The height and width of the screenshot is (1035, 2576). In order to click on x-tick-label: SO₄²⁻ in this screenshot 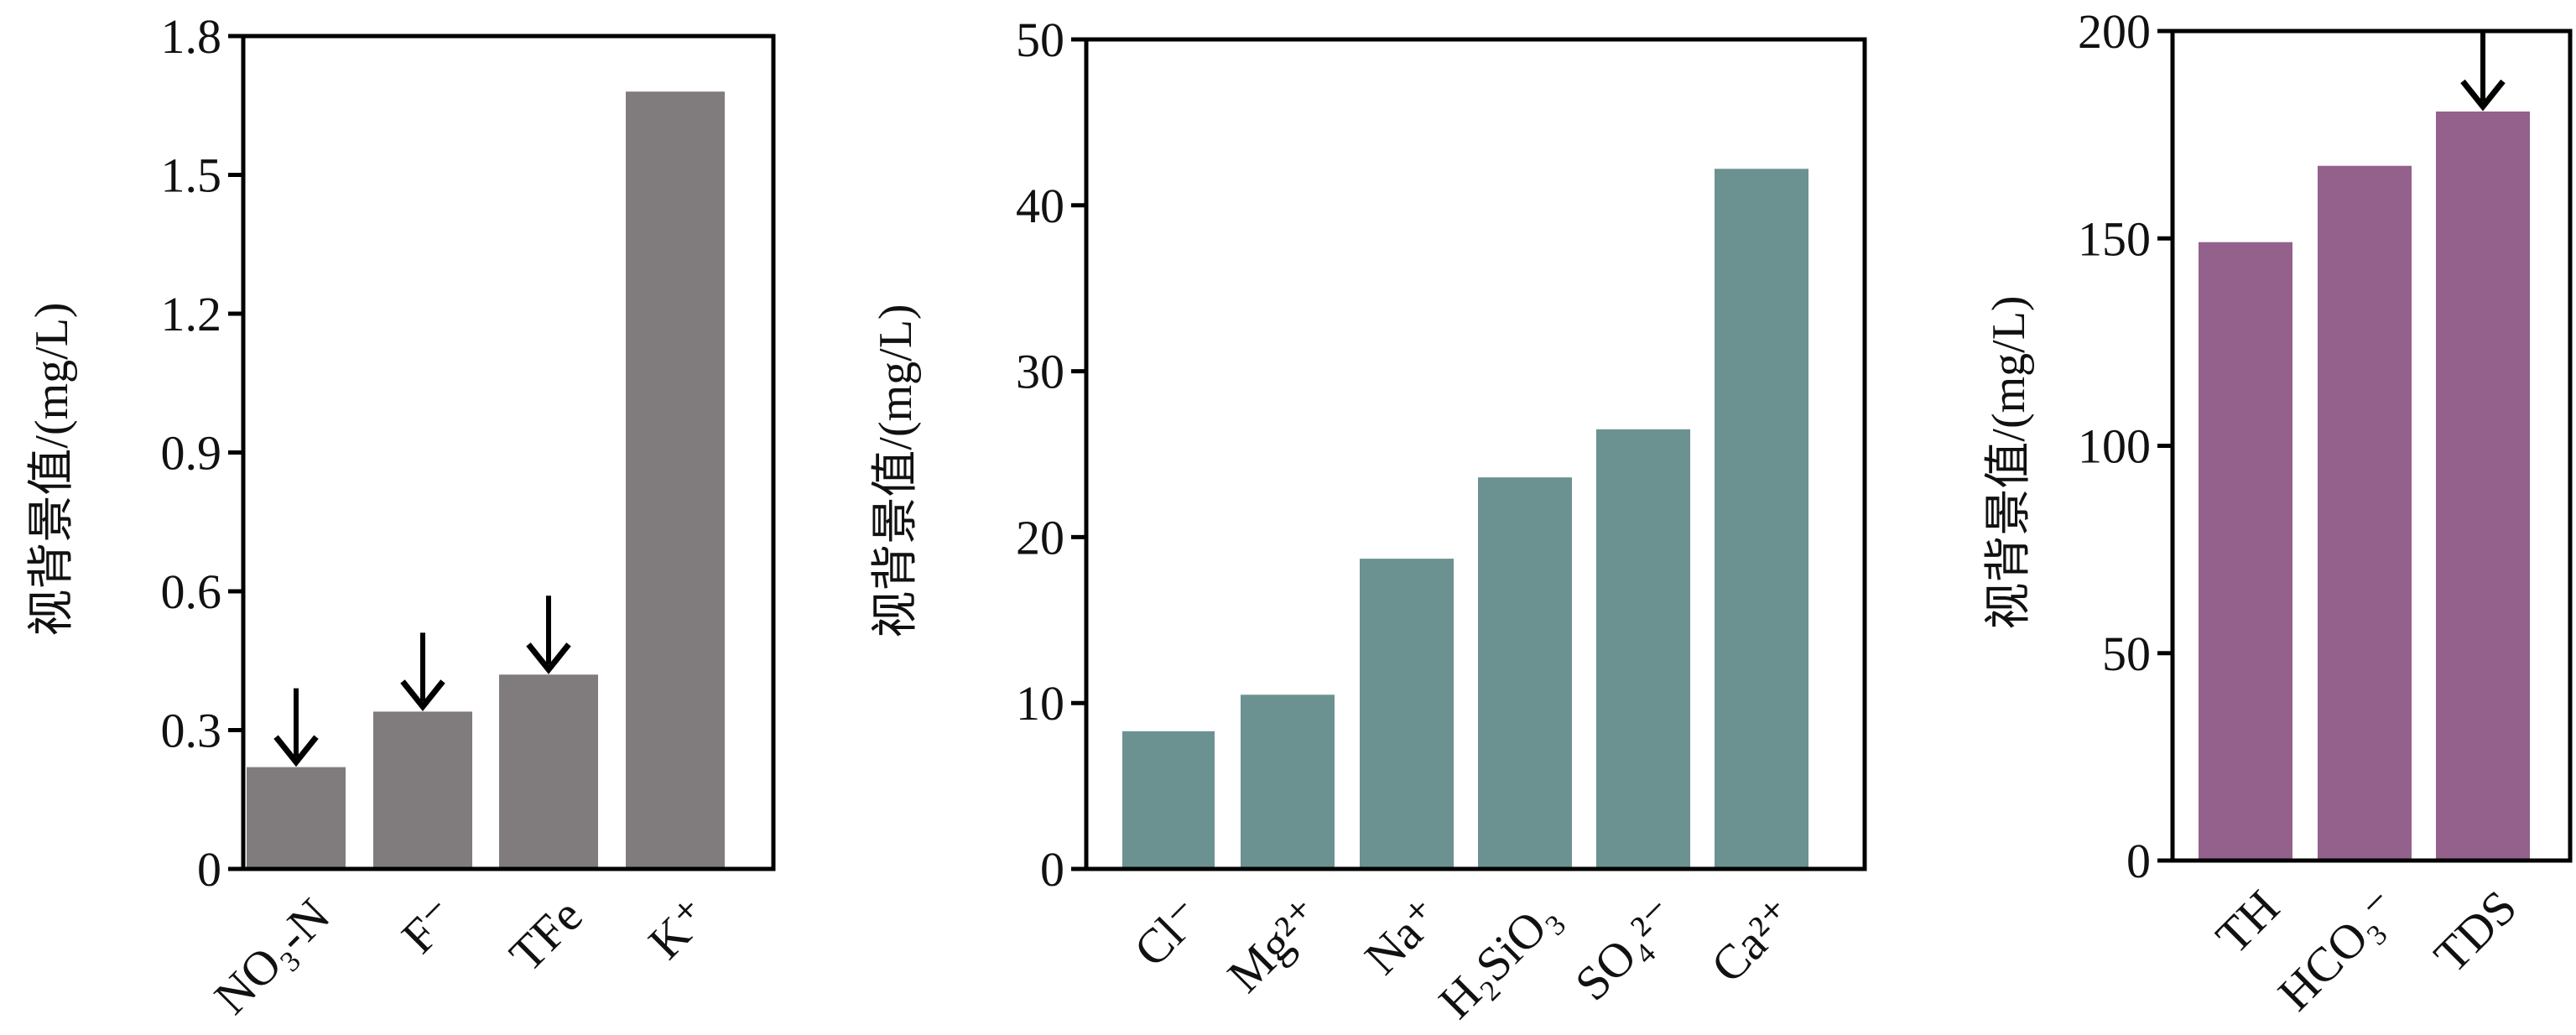, I will do `click(1626, 950)`.